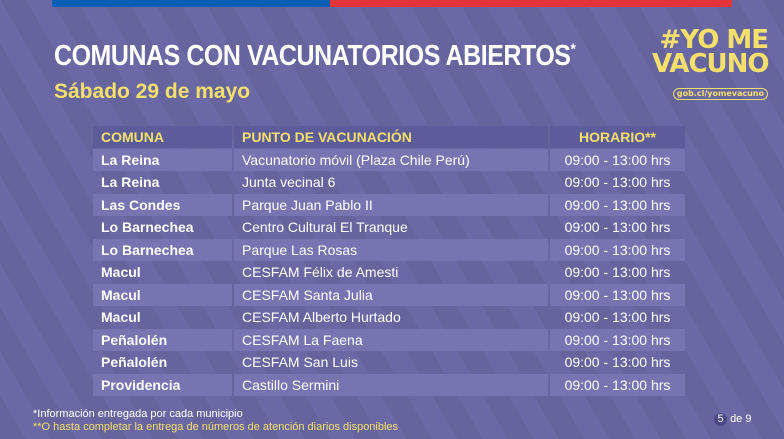 The image size is (784, 439). I want to click on cell-punto: Castillo Sermini, so click(391, 385).